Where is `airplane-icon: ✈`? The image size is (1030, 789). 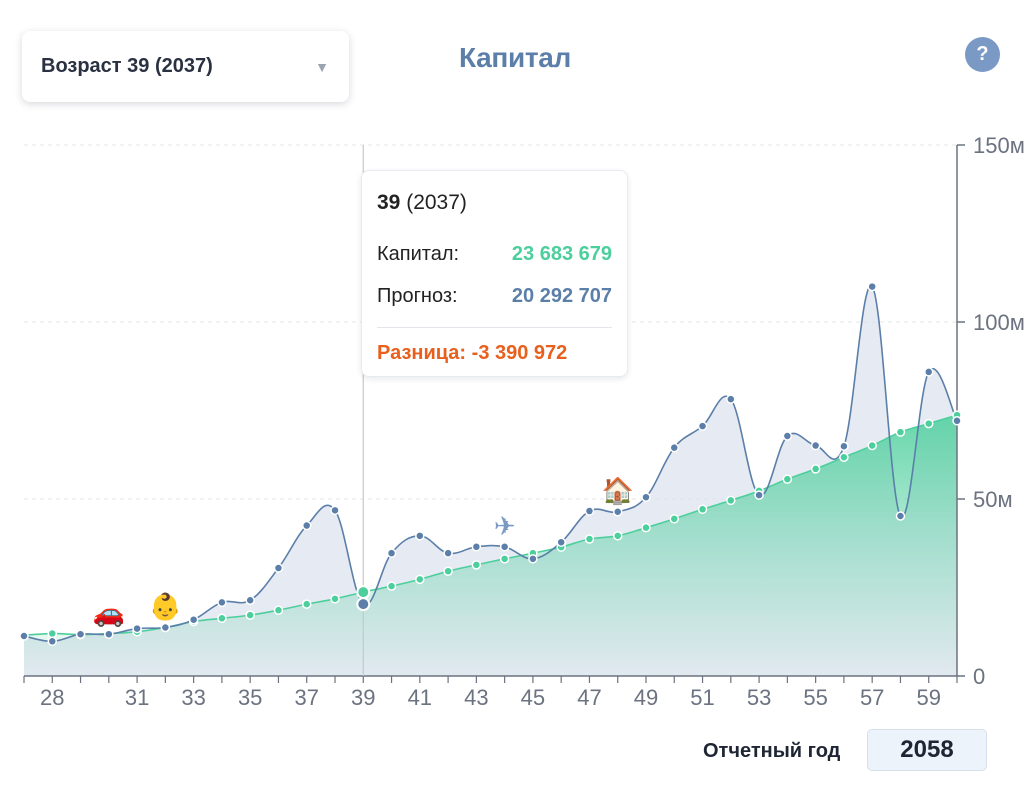 airplane-icon: ✈ is located at coordinates (505, 526).